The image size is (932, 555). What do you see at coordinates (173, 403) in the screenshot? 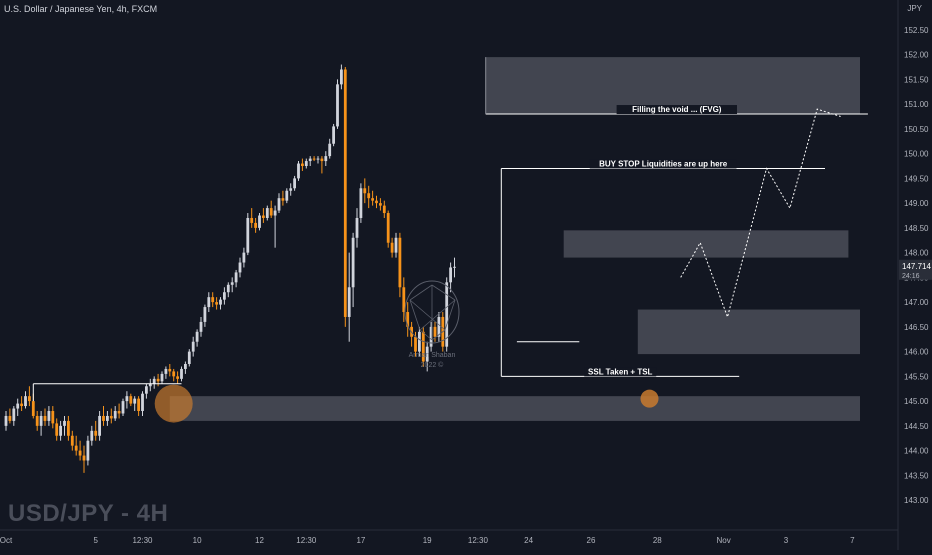
I see `liquidity-circle-large` at bounding box center [173, 403].